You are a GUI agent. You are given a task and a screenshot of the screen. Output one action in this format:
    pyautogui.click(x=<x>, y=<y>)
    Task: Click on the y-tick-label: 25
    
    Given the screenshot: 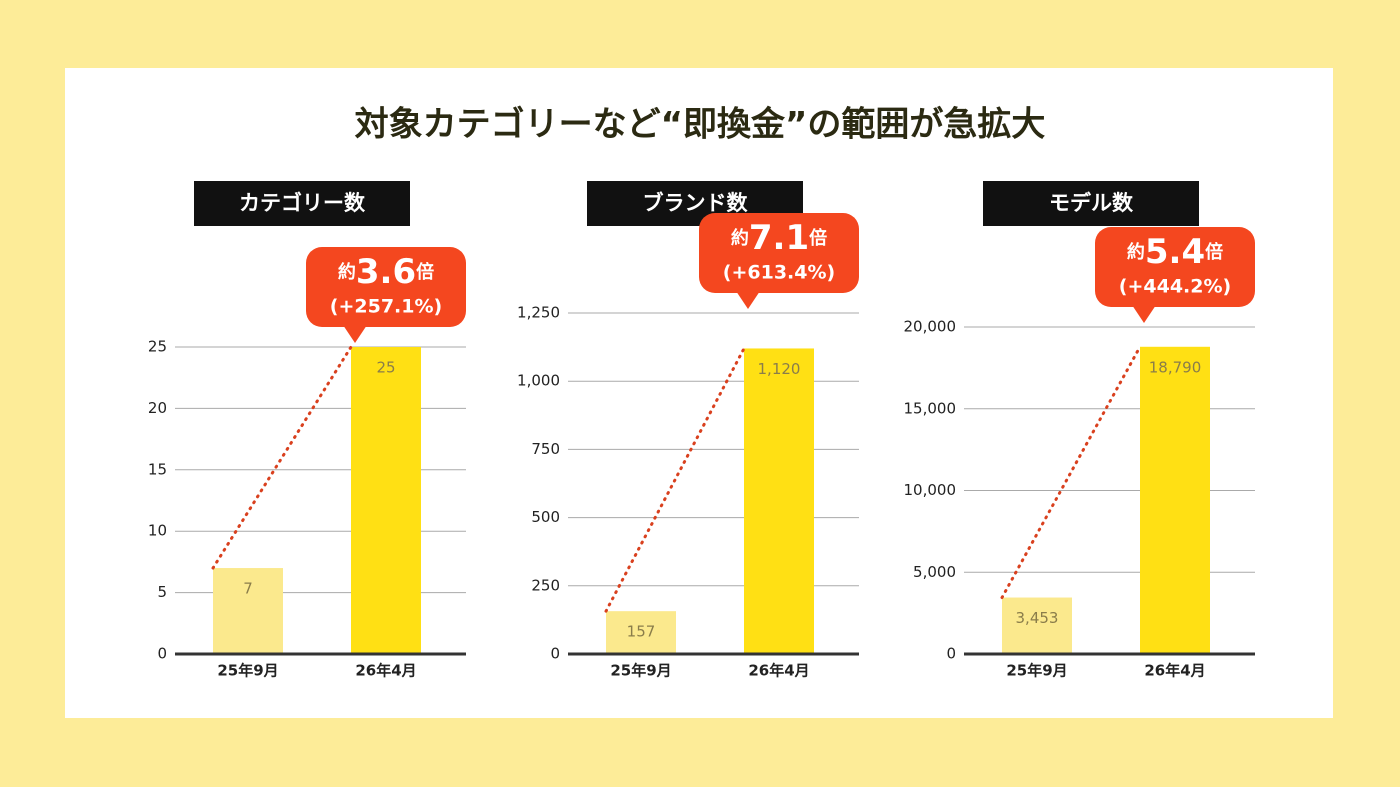 What is the action you would take?
    pyautogui.click(x=157, y=347)
    